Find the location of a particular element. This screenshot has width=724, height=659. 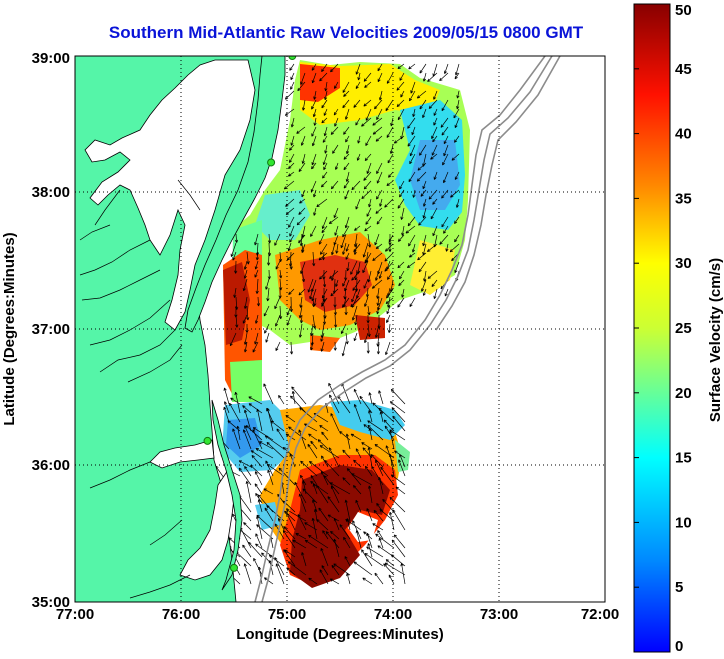

colorbar-tick-label: 40 is located at coordinates (683, 134).